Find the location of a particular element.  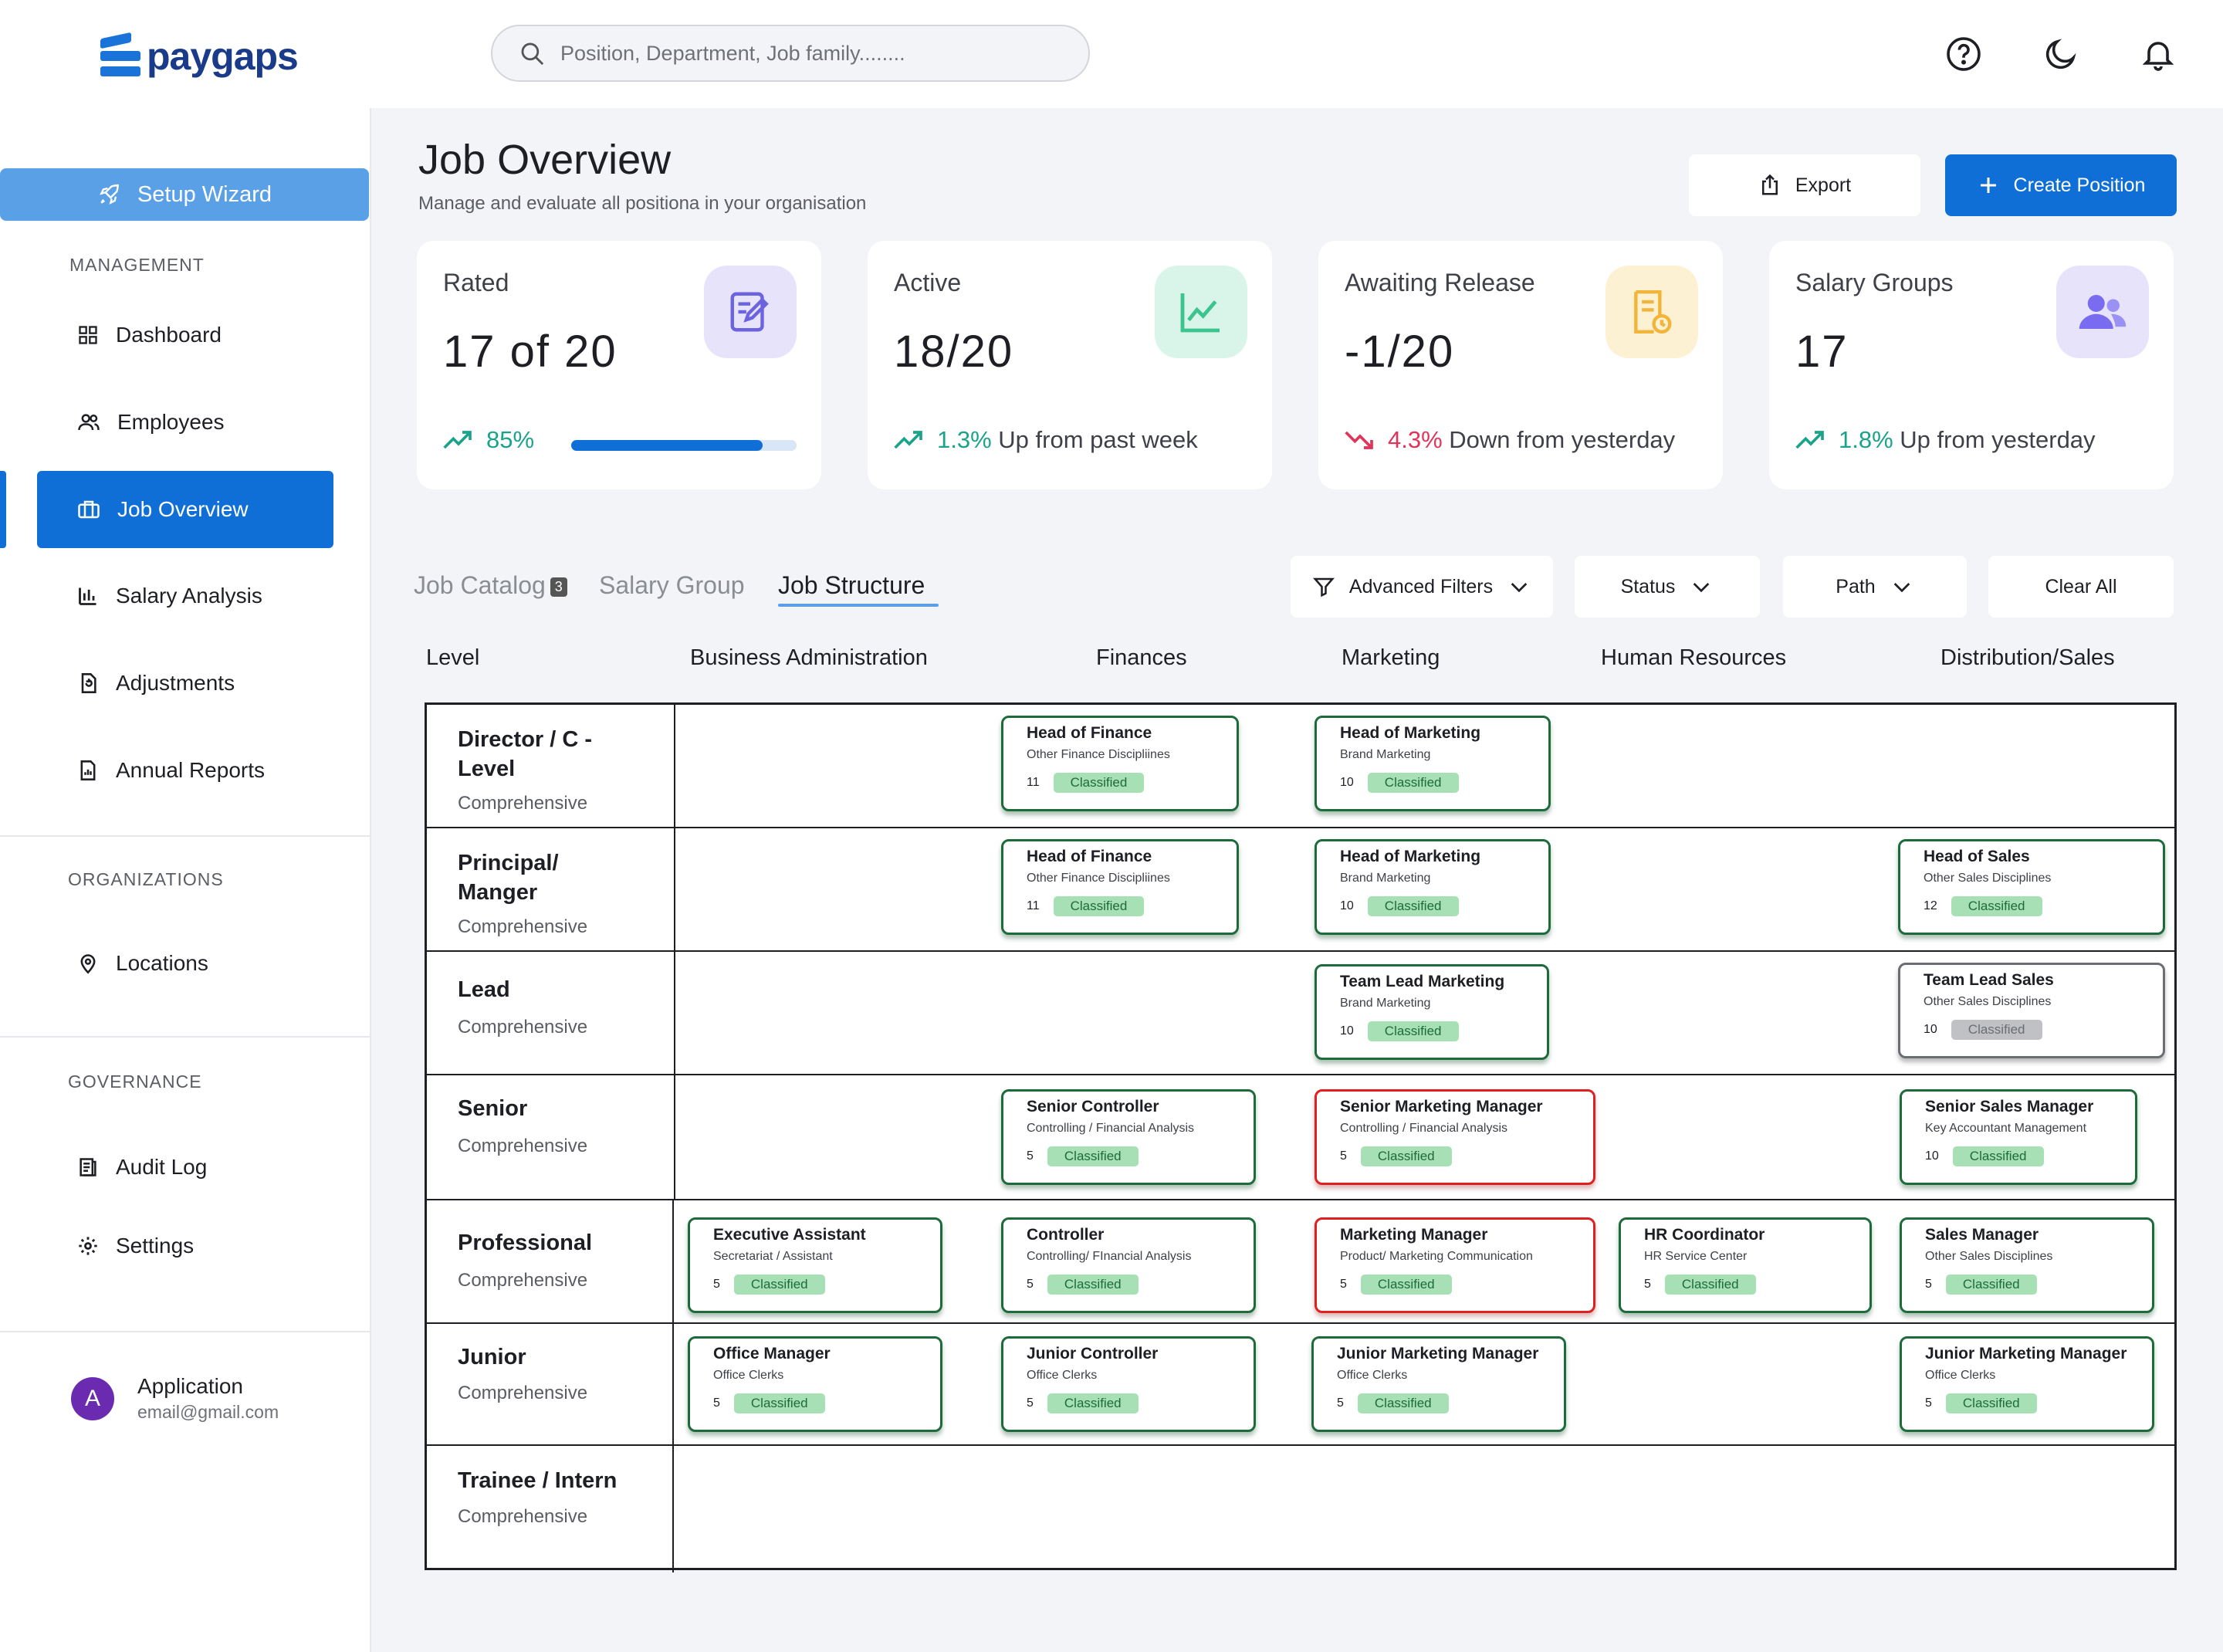

tab-job-catalog: Job Catalog 3 is located at coordinates (490, 585).